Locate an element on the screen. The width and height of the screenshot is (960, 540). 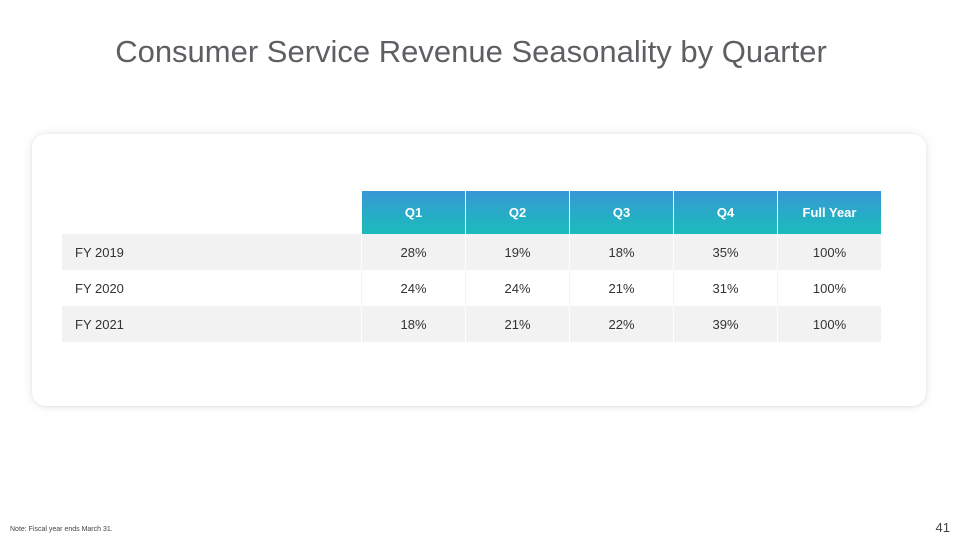
table-cell: 31% is located at coordinates (725, 288).